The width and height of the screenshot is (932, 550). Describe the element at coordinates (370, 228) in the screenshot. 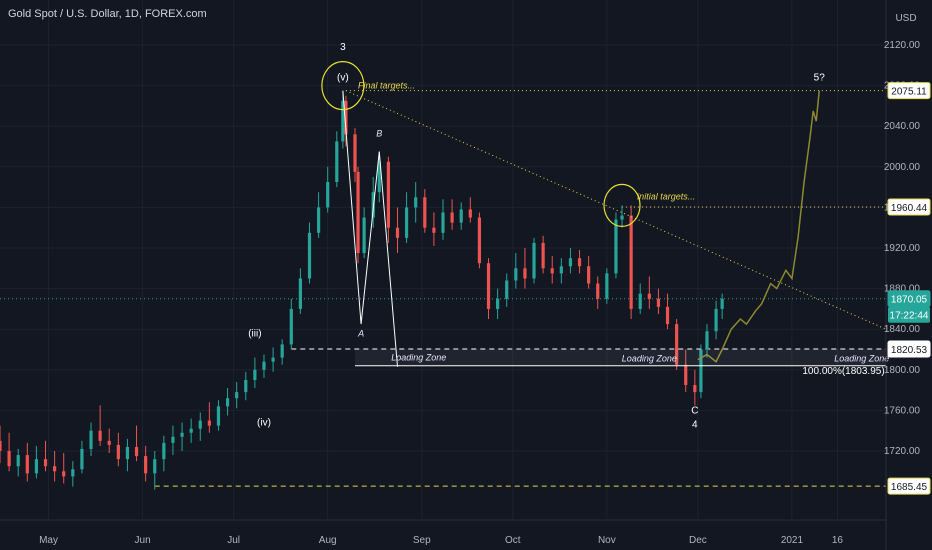

I see `abc-wave-line` at that location.